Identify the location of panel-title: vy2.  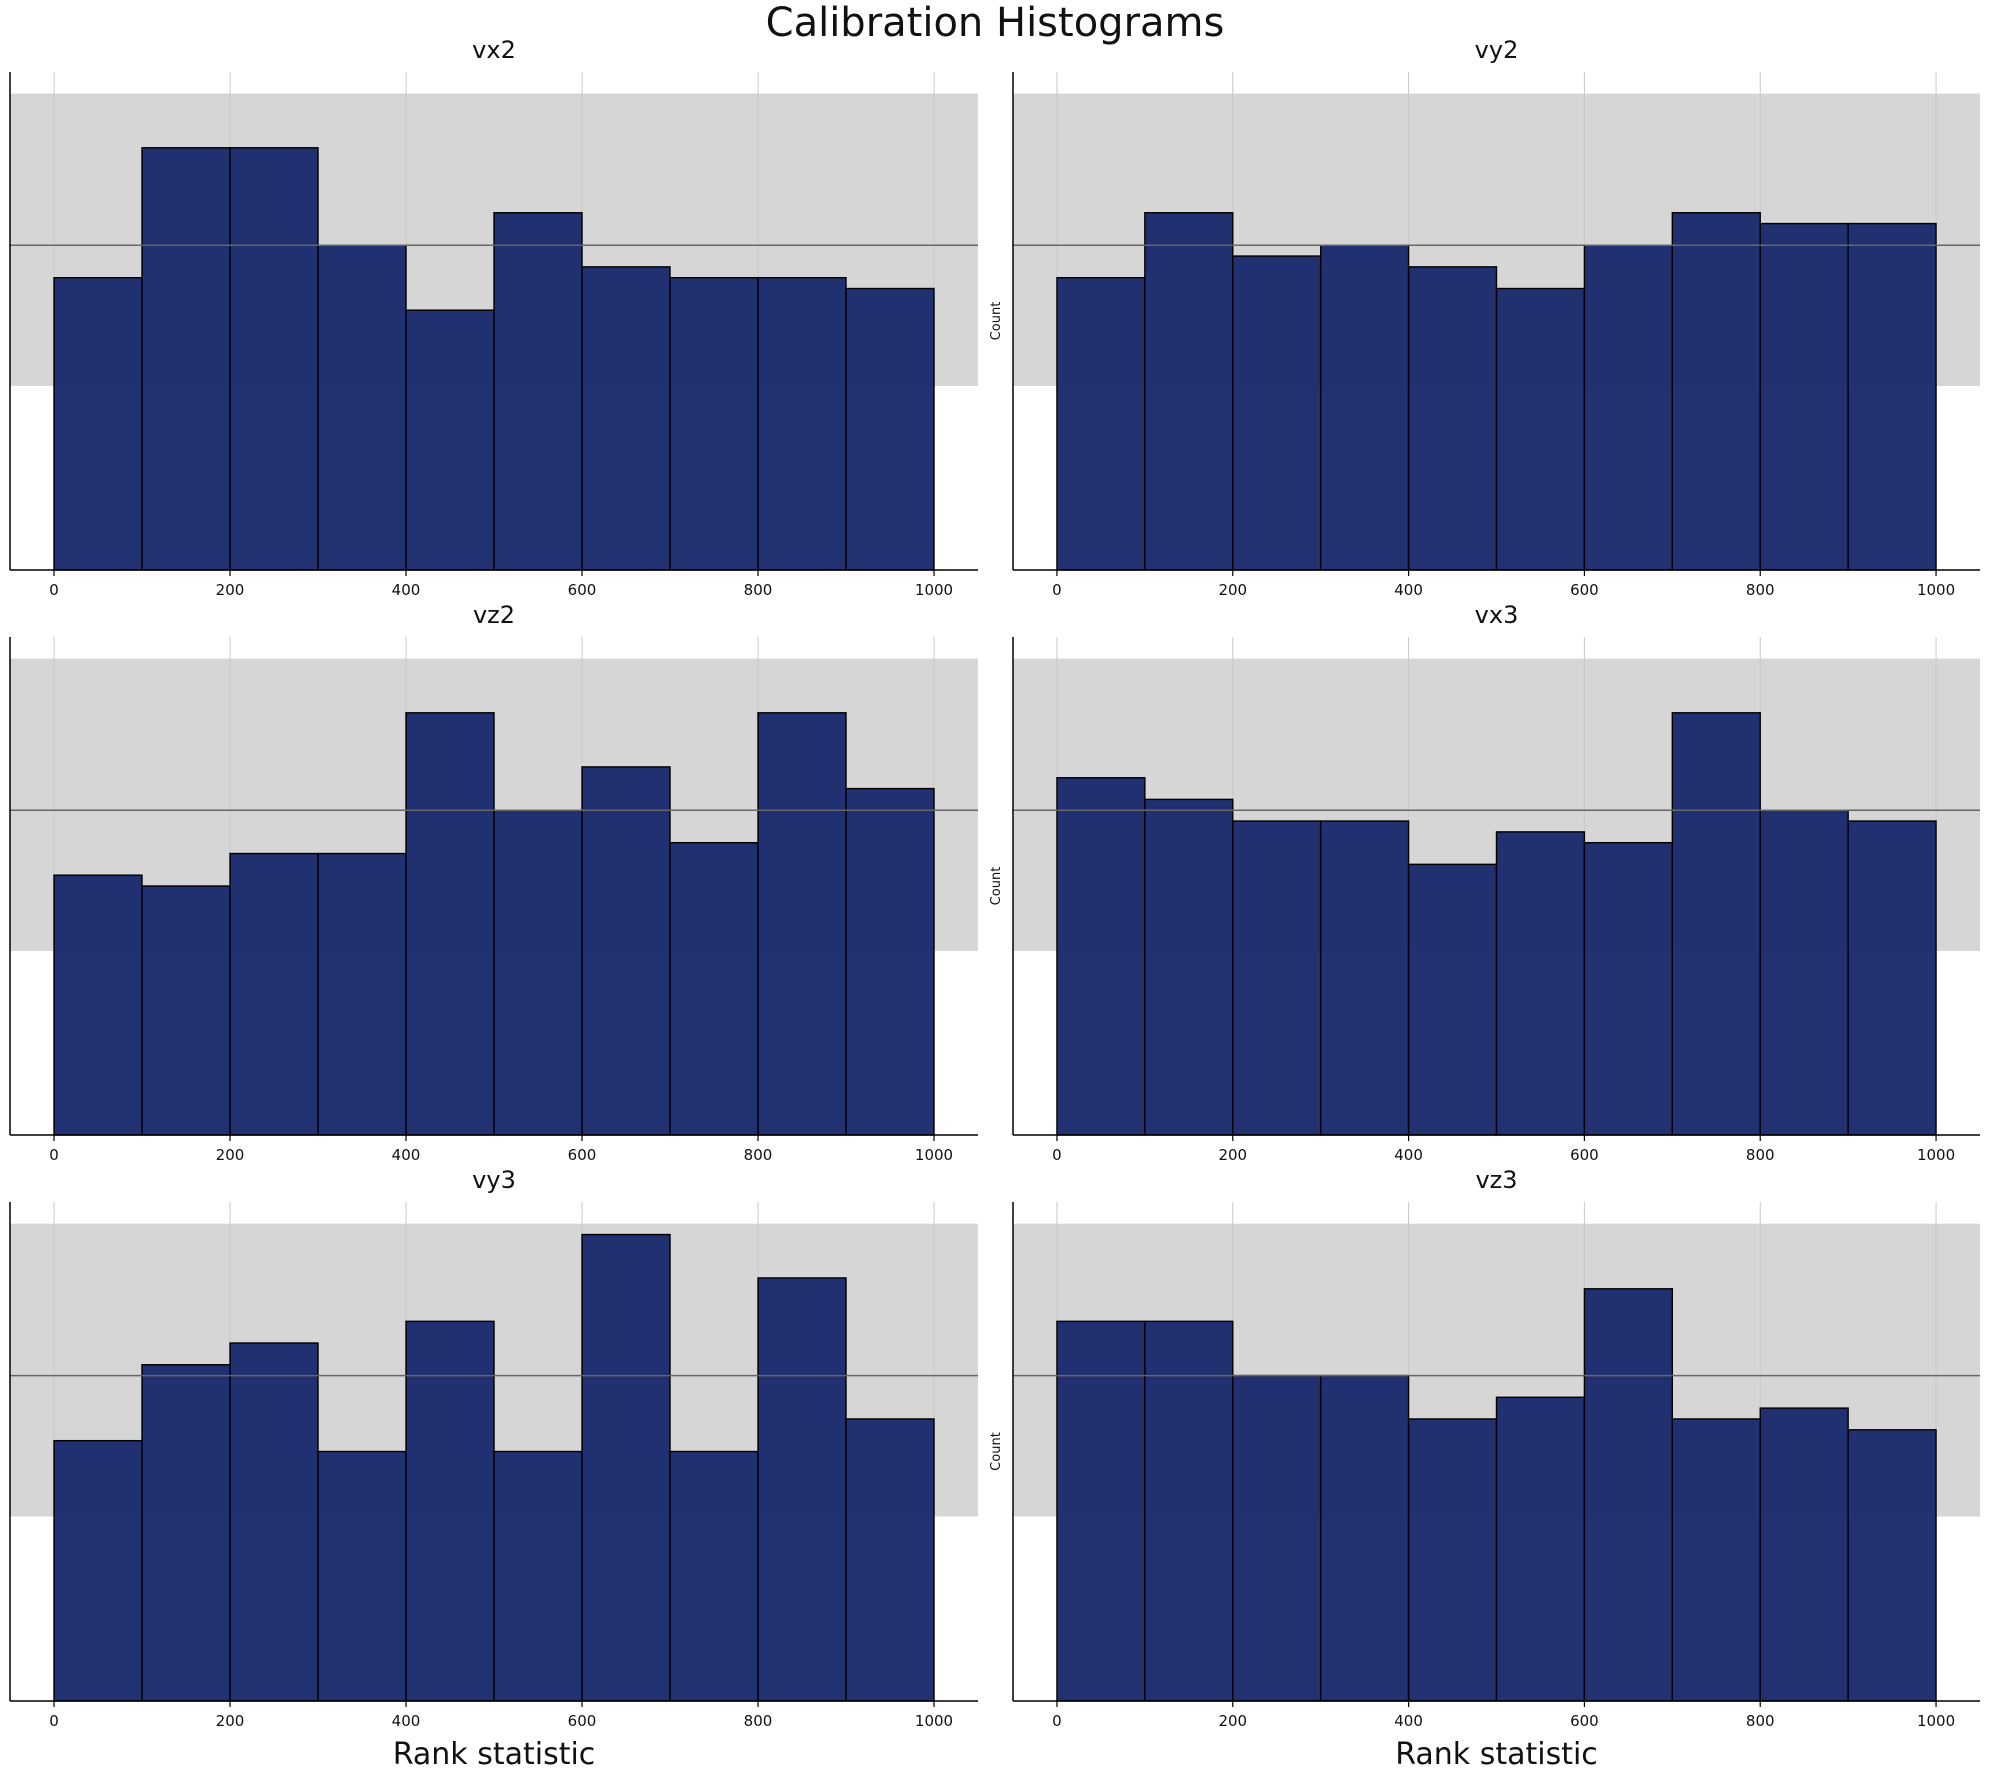
(1497, 50).